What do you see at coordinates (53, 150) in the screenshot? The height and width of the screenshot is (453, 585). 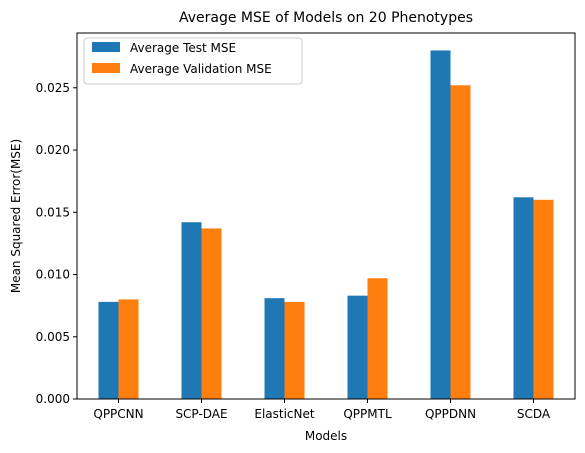 I see `y-tick-label: 0.020` at bounding box center [53, 150].